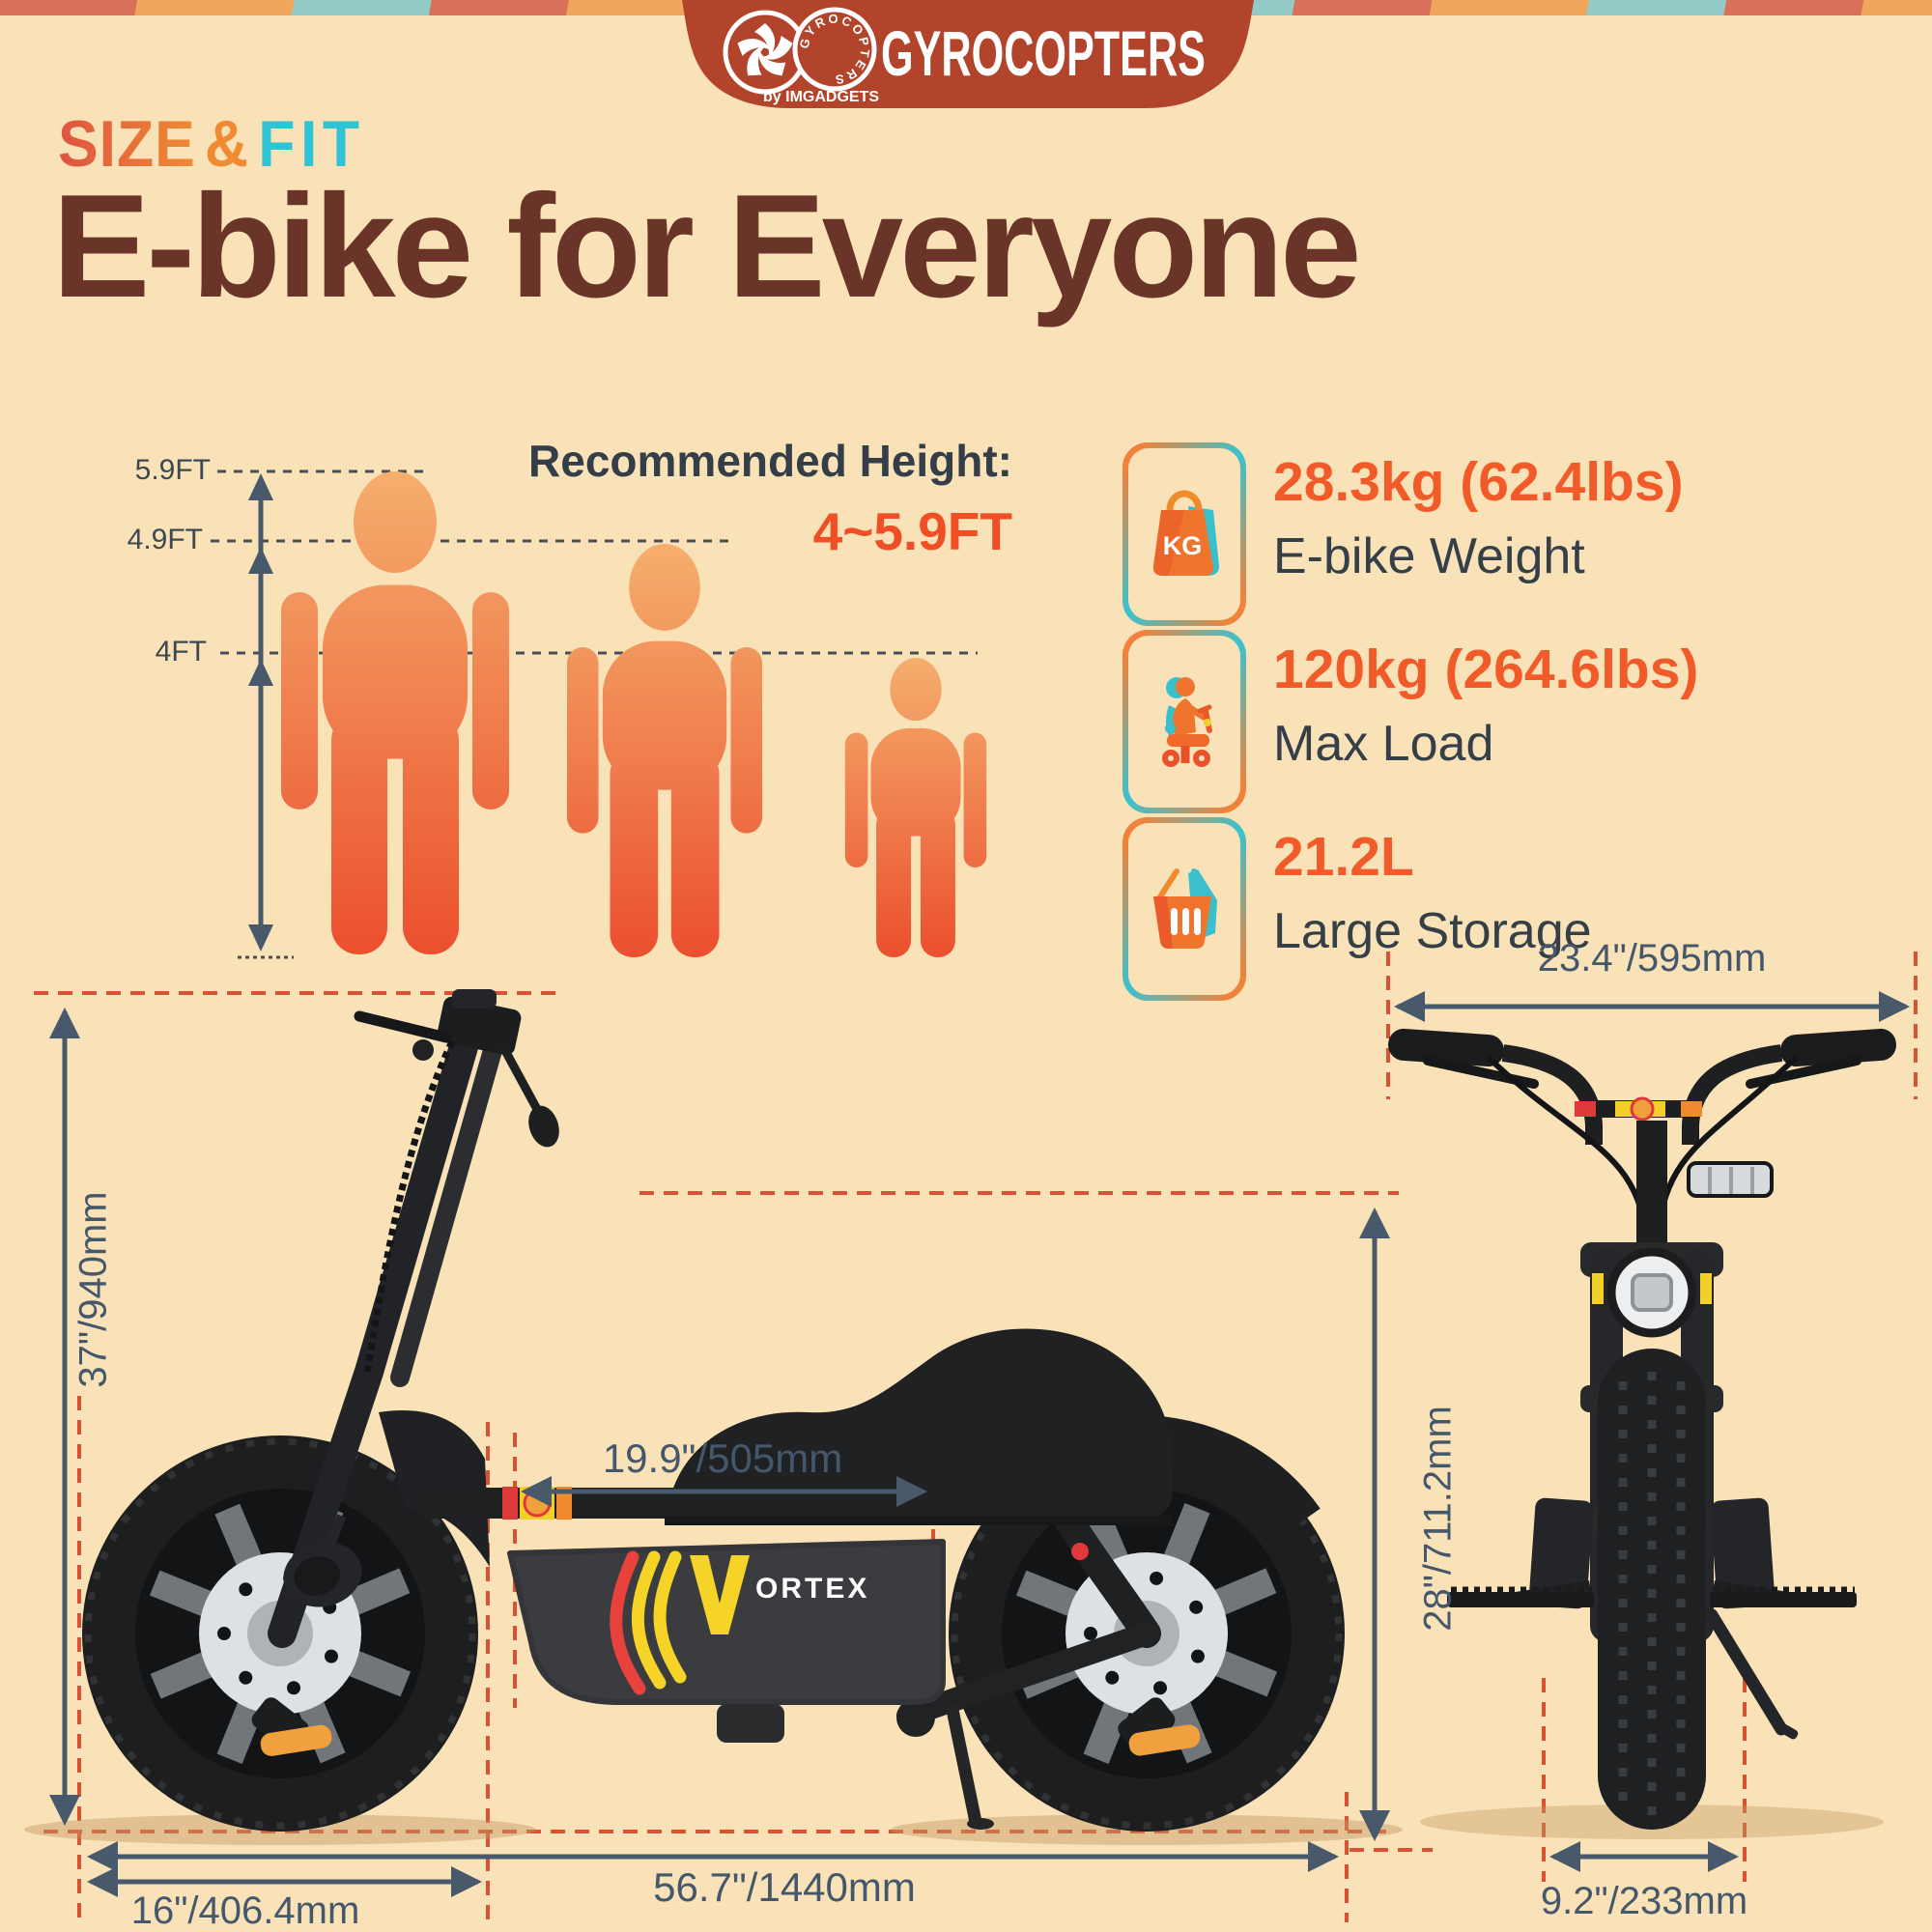 This screenshot has width=1932, height=1932. I want to click on spec-label-weight: E-bike Weight, so click(1429, 556).